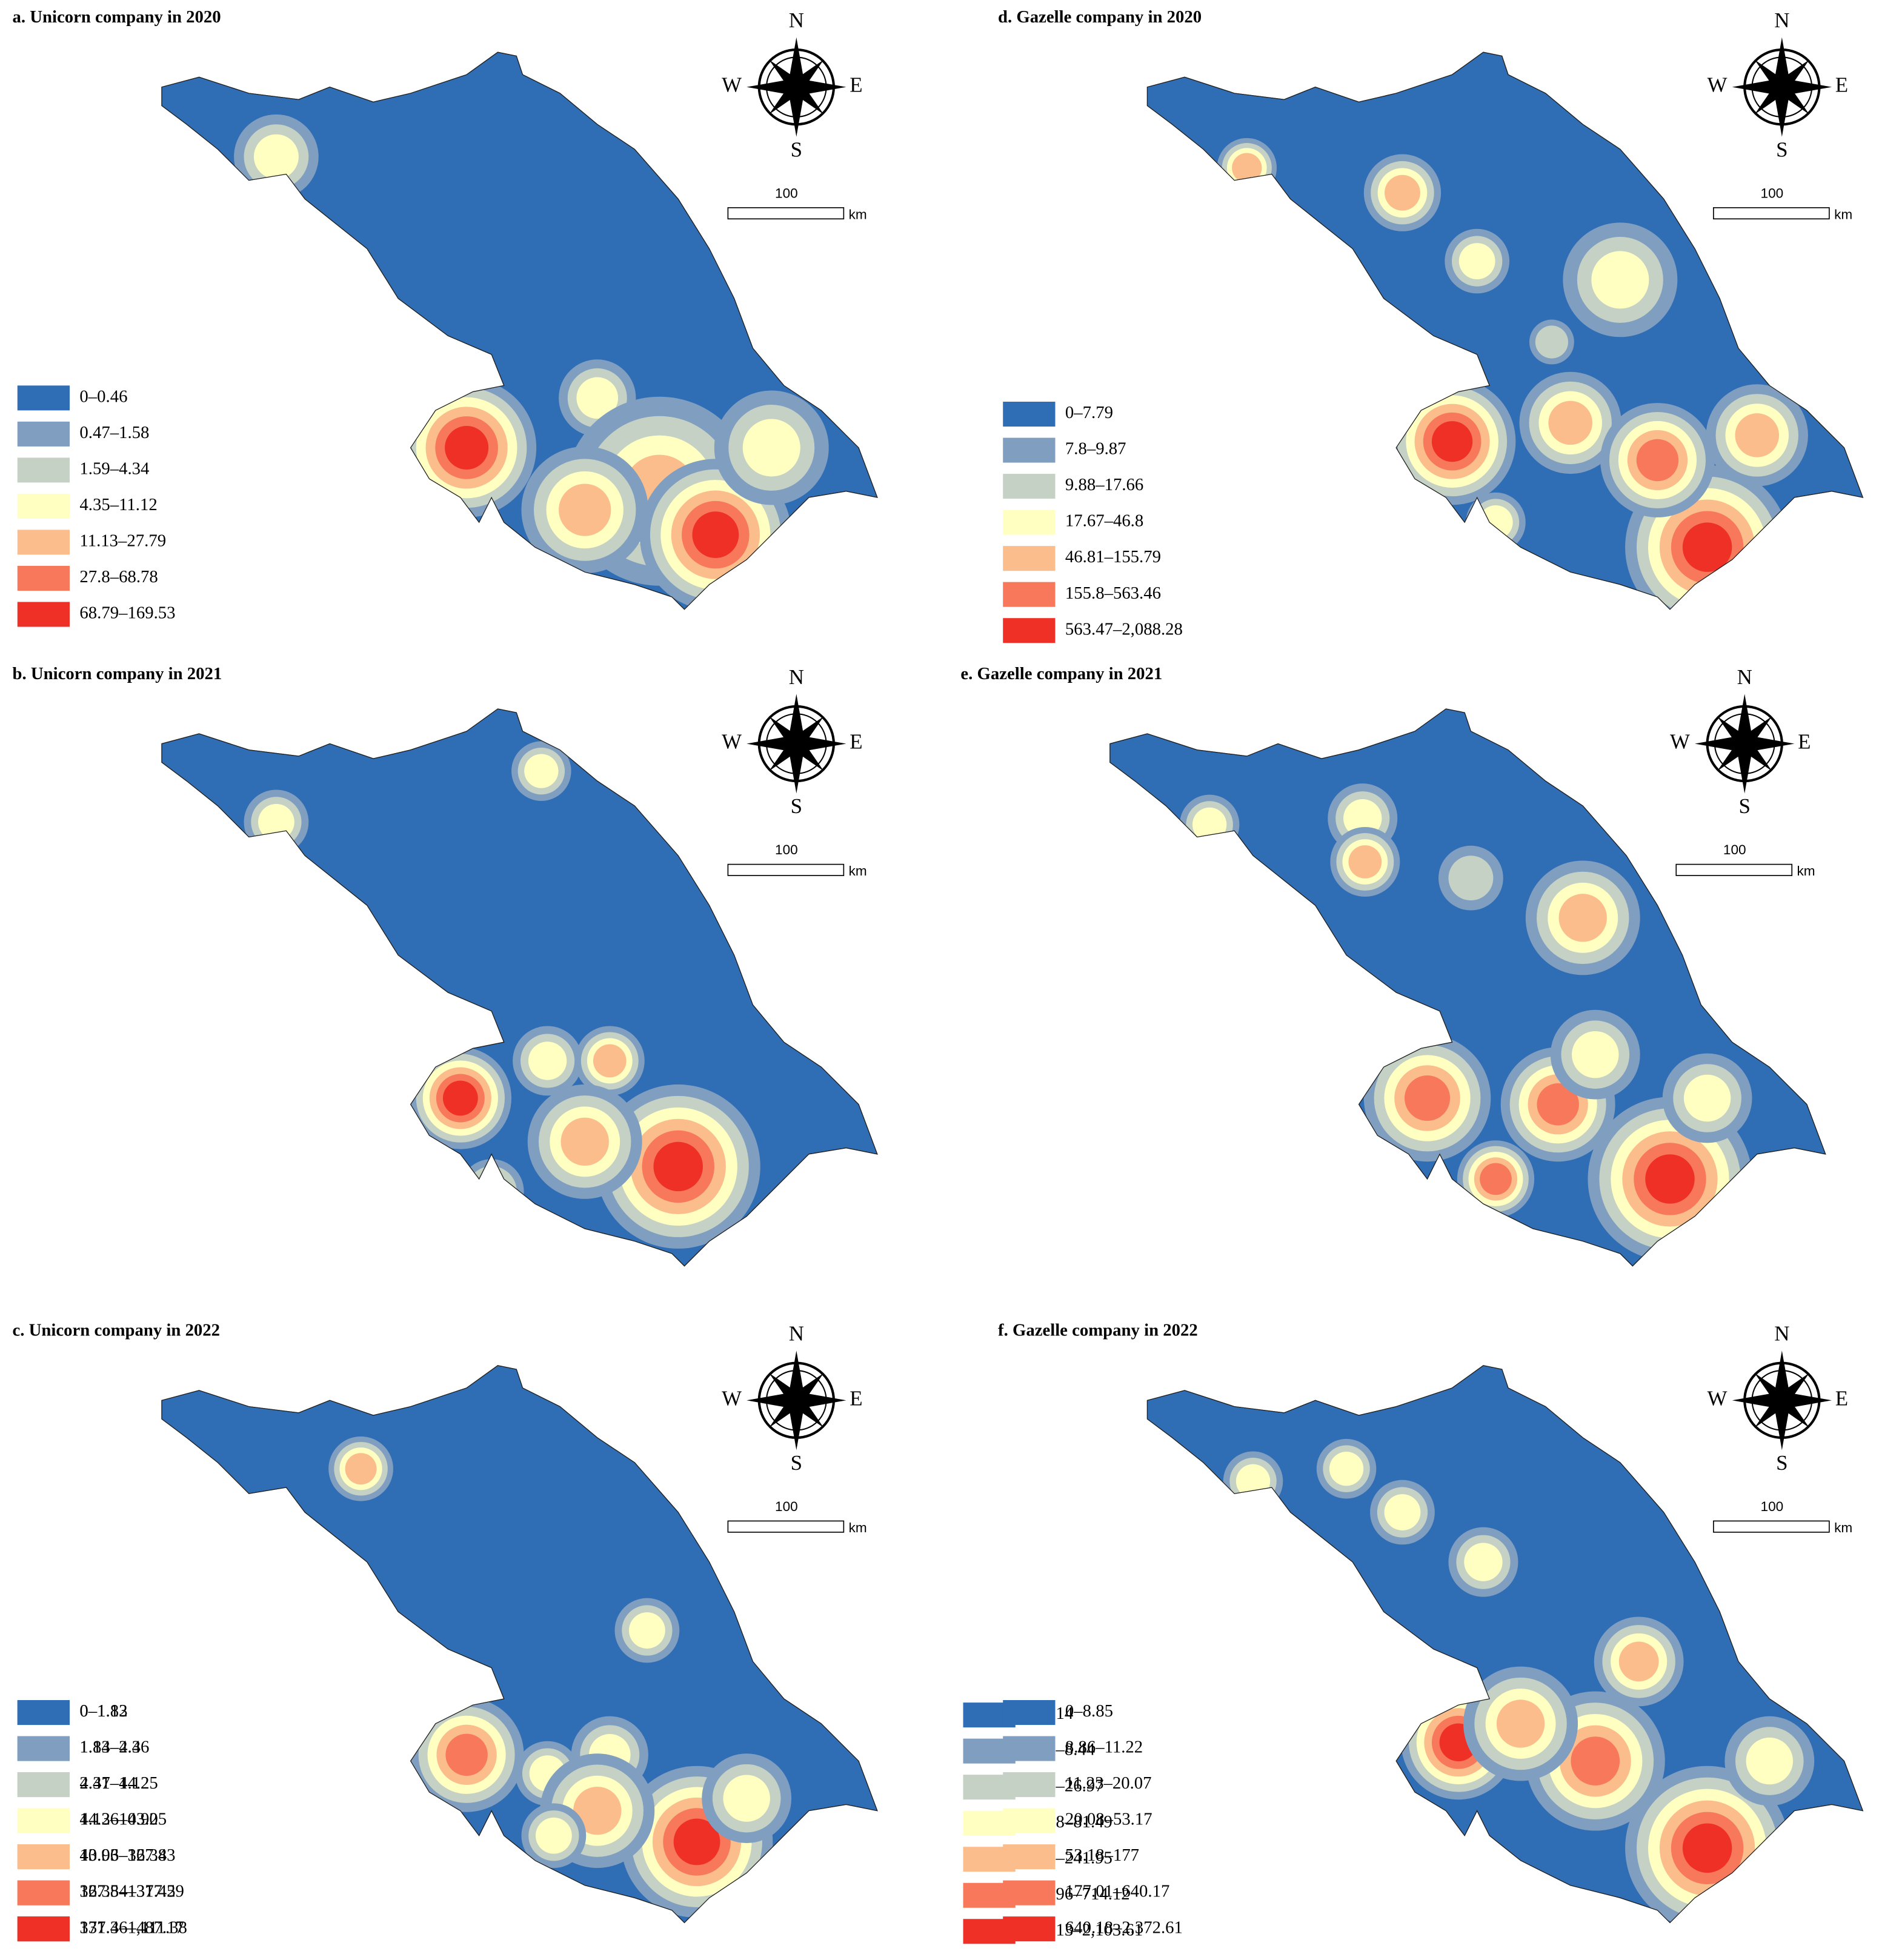 This screenshot has width=1879, height=1960. What do you see at coordinates (1104, 521) in the screenshot?
I see `legend-label: 17.67–46.8` at bounding box center [1104, 521].